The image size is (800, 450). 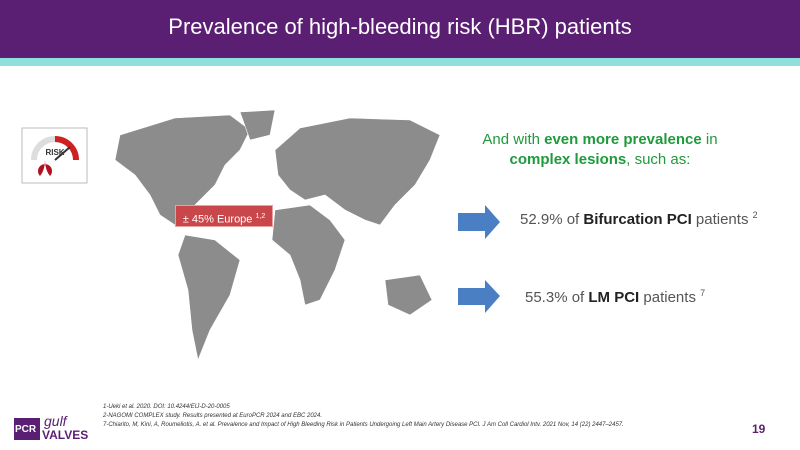 I want to click on risk-gauge: RISK, so click(x=54, y=155).